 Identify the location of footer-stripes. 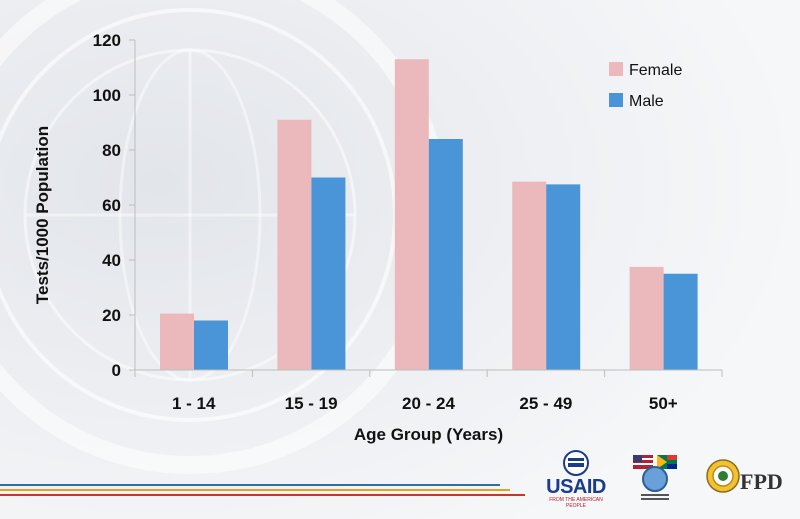
(262, 490).